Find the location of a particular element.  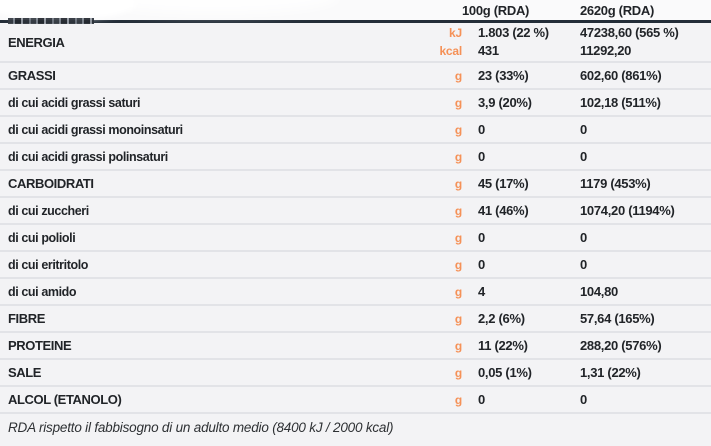

value-2620g: 47238,60 (565 %) 11292,20 is located at coordinates (641, 42).